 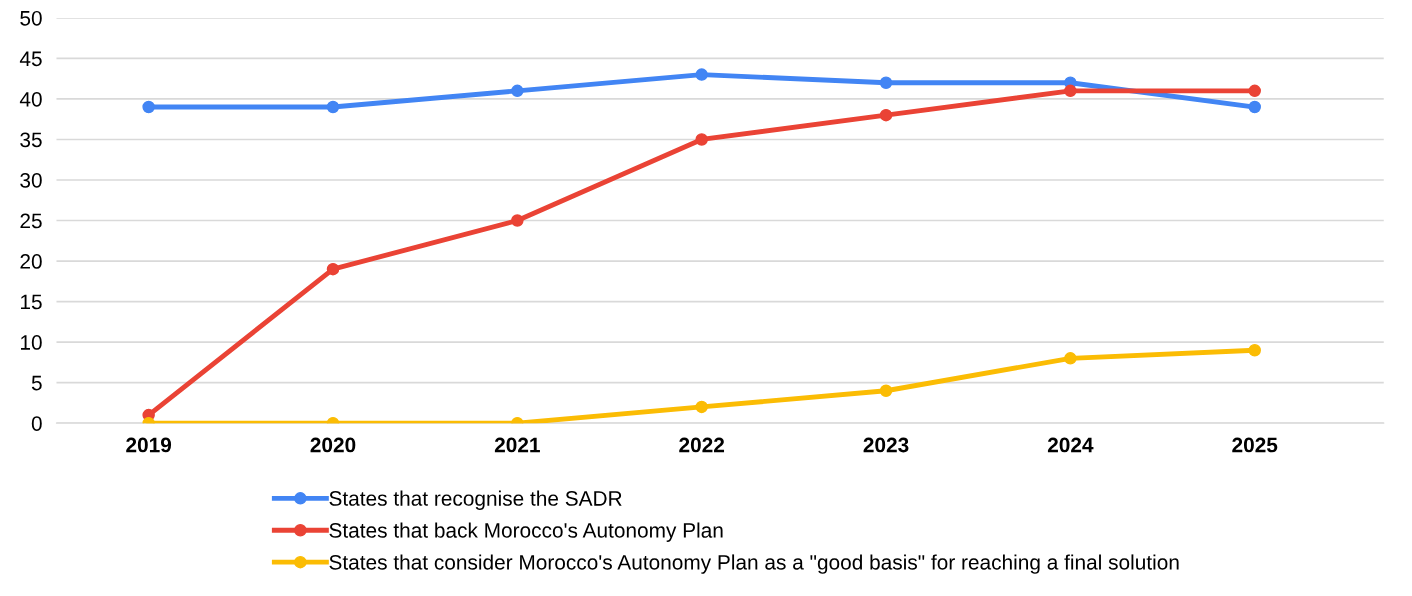 I want to click on x-tick-label: 2019, so click(x=149, y=445).